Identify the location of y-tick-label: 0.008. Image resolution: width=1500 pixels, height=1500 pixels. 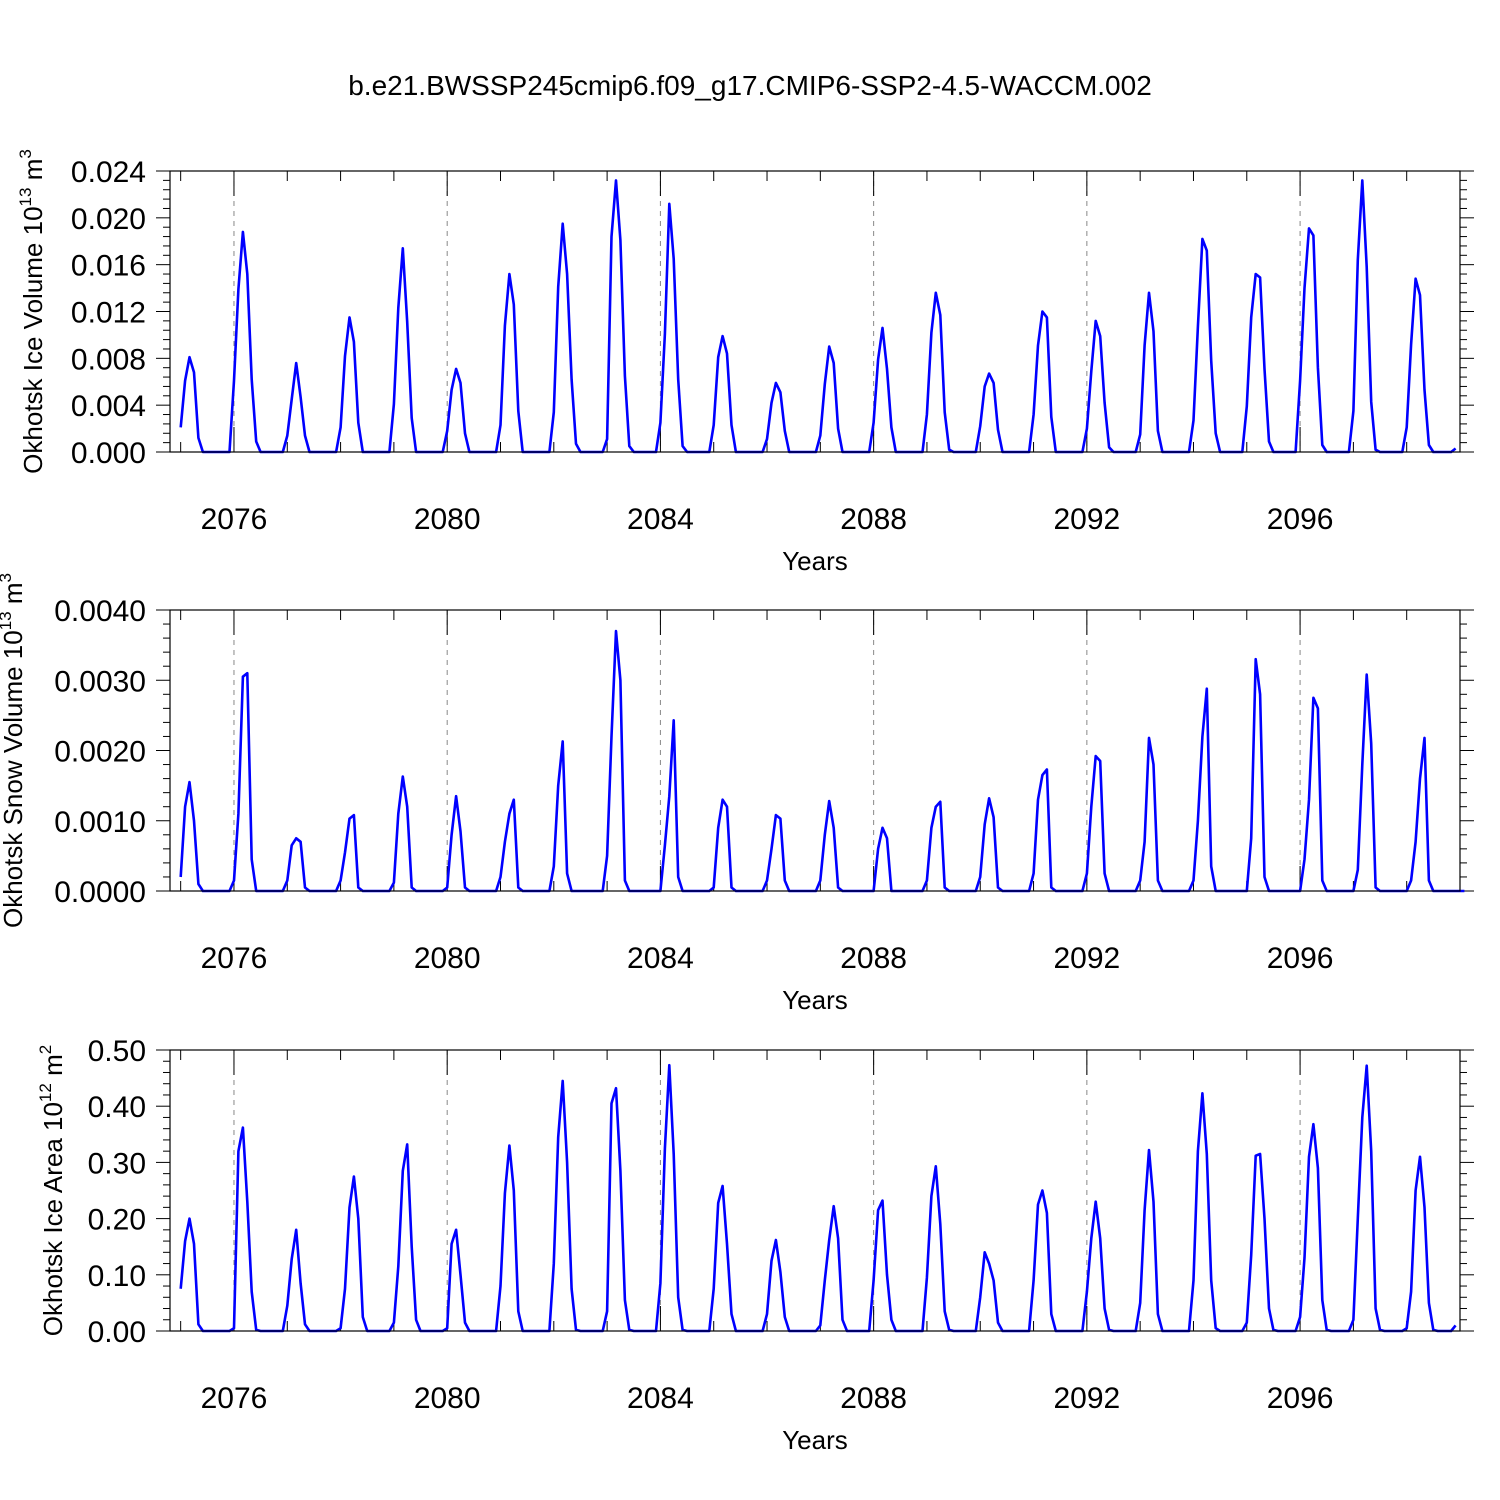
(108, 359).